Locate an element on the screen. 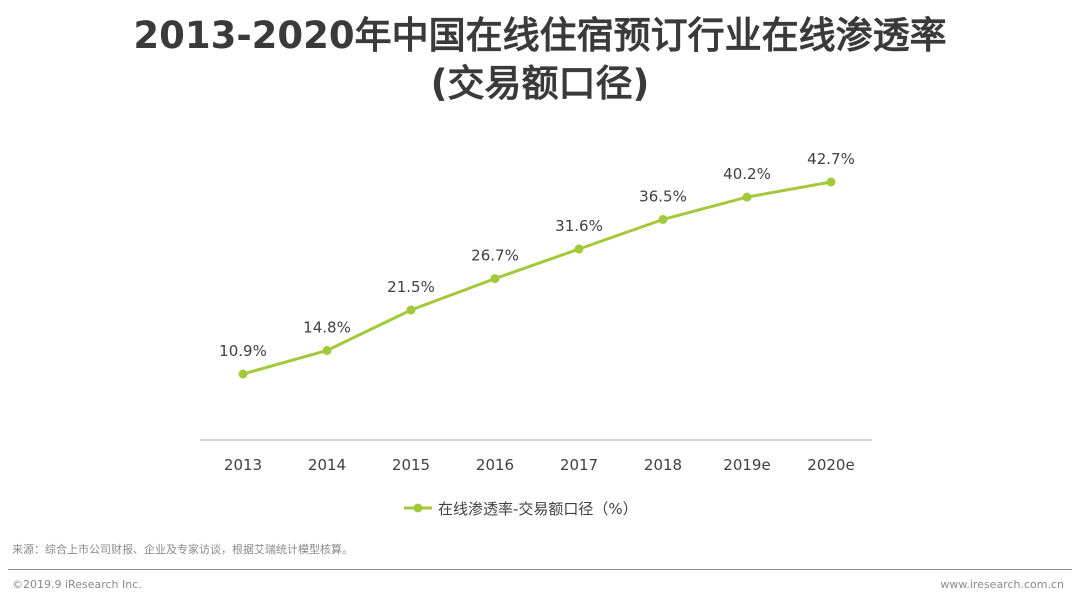 Image resolution: width=1080 pixels, height=605 pixels. data-label: 42.7% is located at coordinates (831, 159).